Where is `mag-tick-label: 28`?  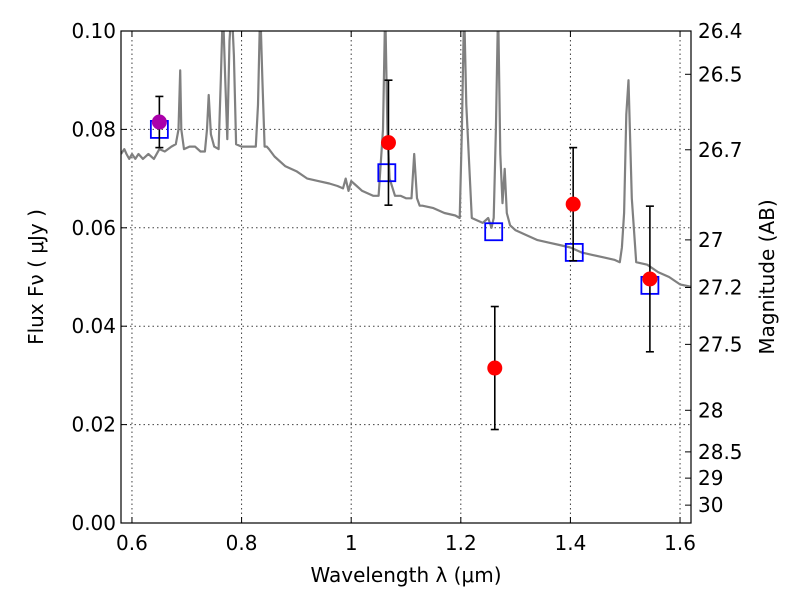 mag-tick-label: 28 is located at coordinates (710, 410).